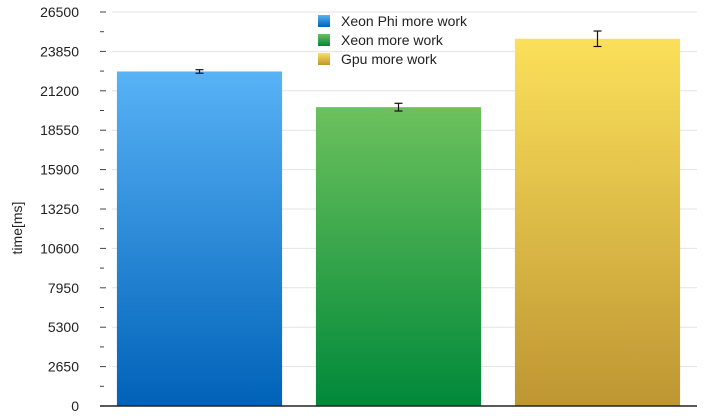 Image resolution: width=709 pixels, height=416 pixels. What do you see at coordinates (17, 228) in the screenshot?
I see `y-axis-label: time[ms]` at bounding box center [17, 228].